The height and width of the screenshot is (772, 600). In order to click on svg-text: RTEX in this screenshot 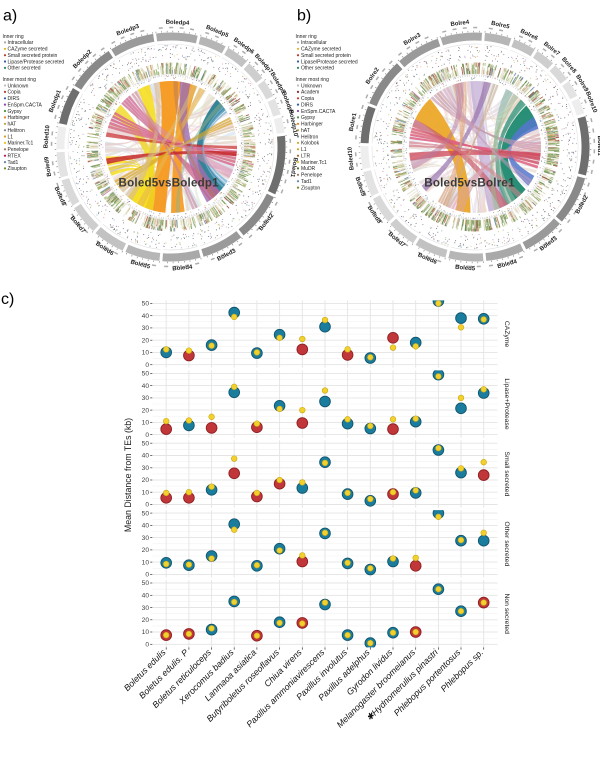, I will do `click(15, 157)`.